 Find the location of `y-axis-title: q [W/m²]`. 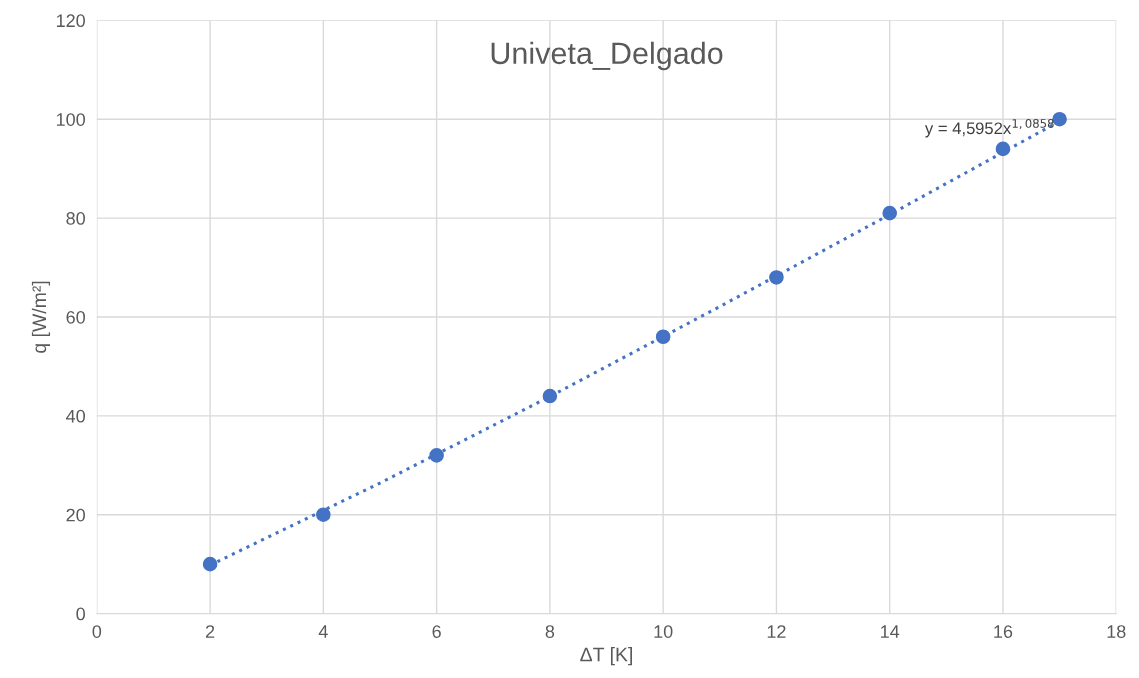

y-axis-title: q [W/m²] is located at coordinates (41, 317).